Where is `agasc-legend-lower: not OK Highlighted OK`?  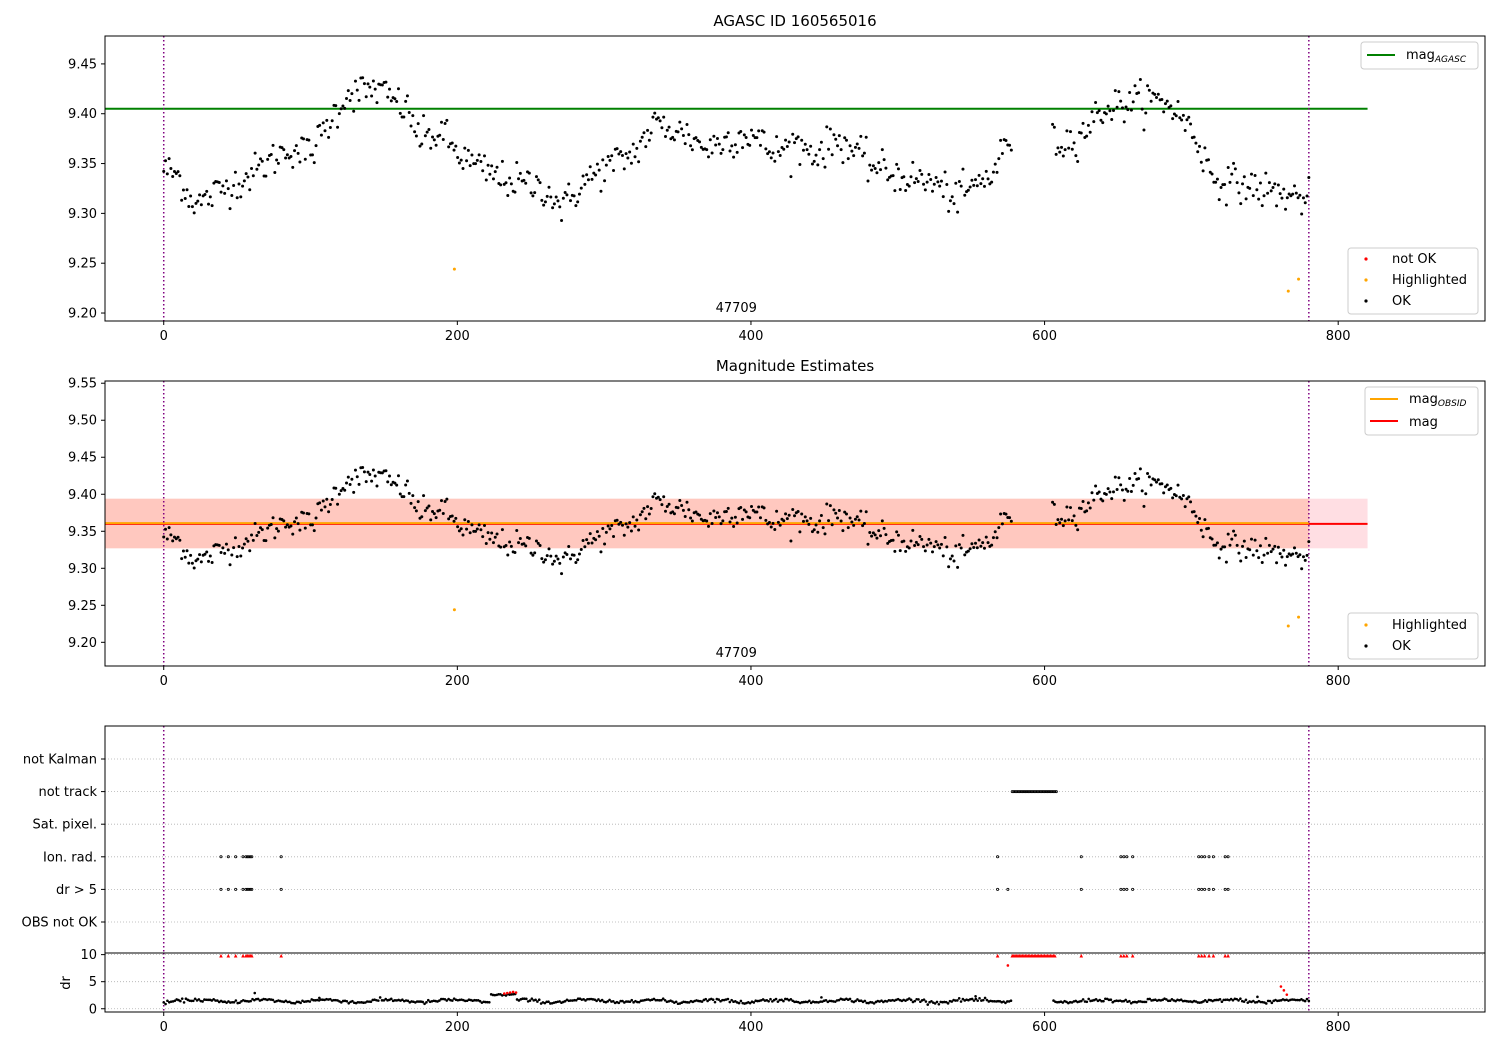
agasc-legend-lower: not OK Highlighted OK is located at coordinates (1413, 281).